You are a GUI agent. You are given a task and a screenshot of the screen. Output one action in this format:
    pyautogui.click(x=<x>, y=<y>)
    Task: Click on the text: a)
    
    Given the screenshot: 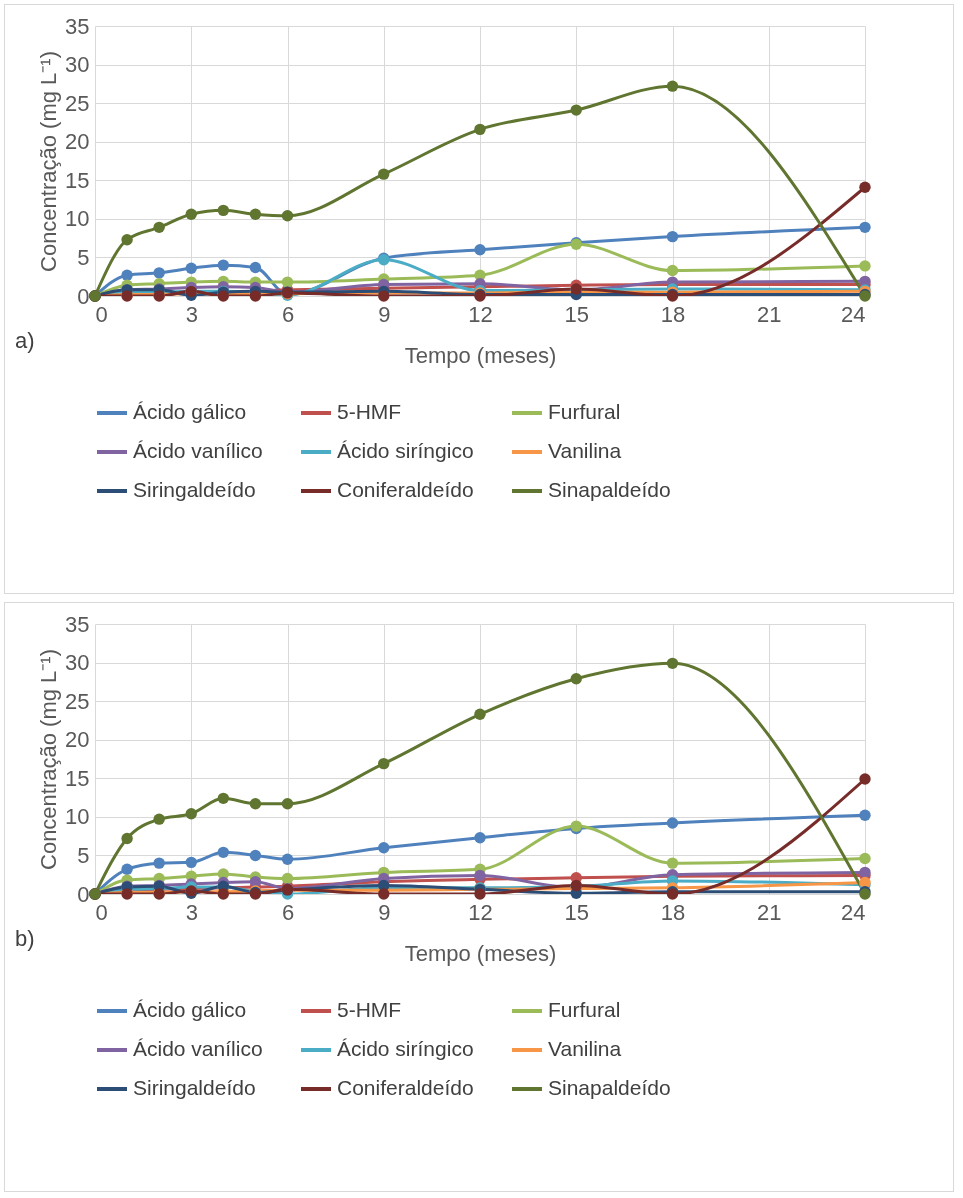 What is the action you would take?
    pyautogui.click(x=25, y=340)
    